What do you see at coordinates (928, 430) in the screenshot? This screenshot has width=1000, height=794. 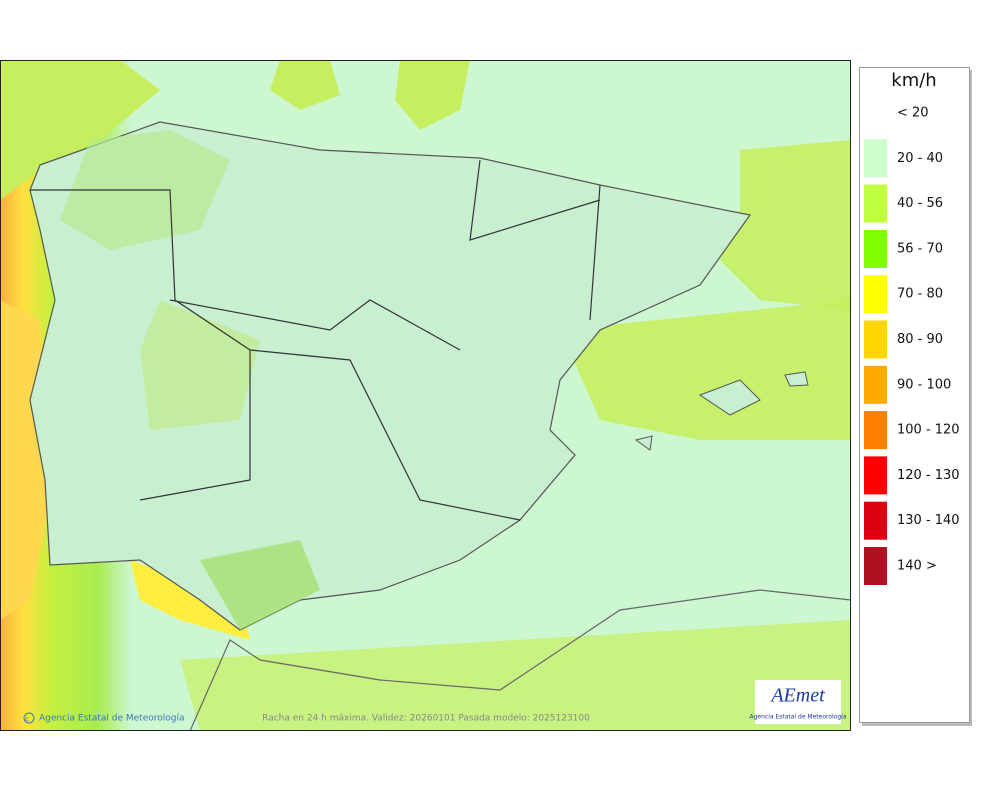 I see `legend-label: 100 - 120` at bounding box center [928, 430].